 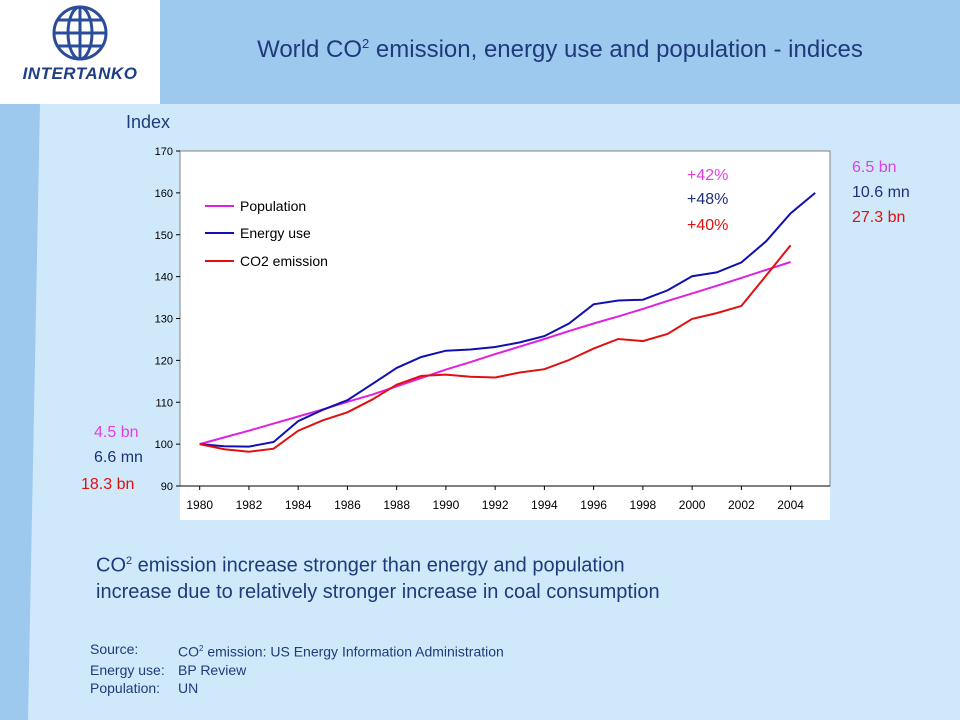 What do you see at coordinates (347, 505) in the screenshot?
I see `x-tick-label: 1986` at bounding box center [347, 505].